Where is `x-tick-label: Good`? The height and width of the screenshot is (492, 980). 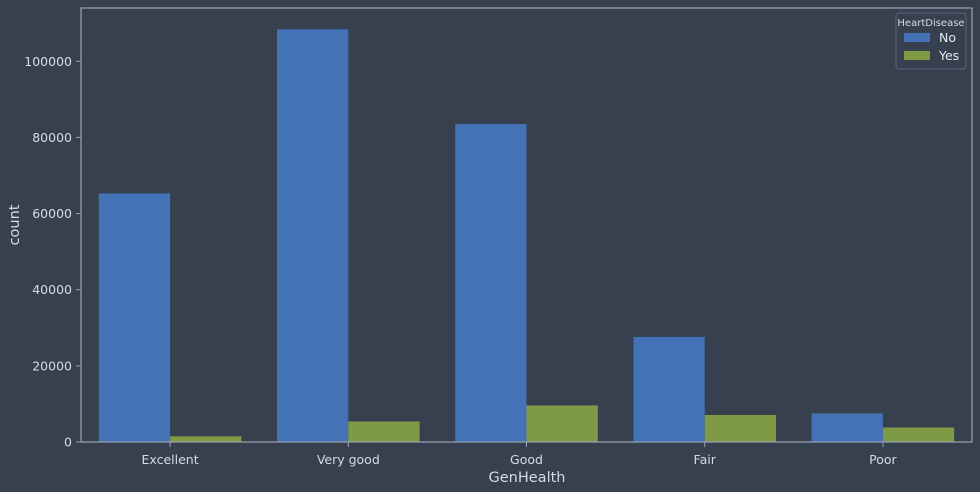
x-tick-label: Good is located at coordinates (526, 459).